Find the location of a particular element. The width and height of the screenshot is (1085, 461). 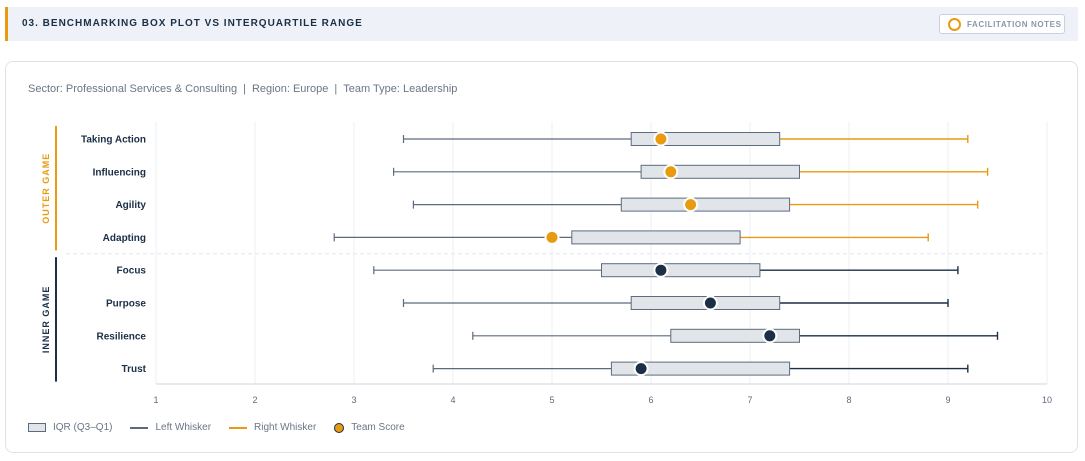

circle-icon is located at coordinates (954, 24).